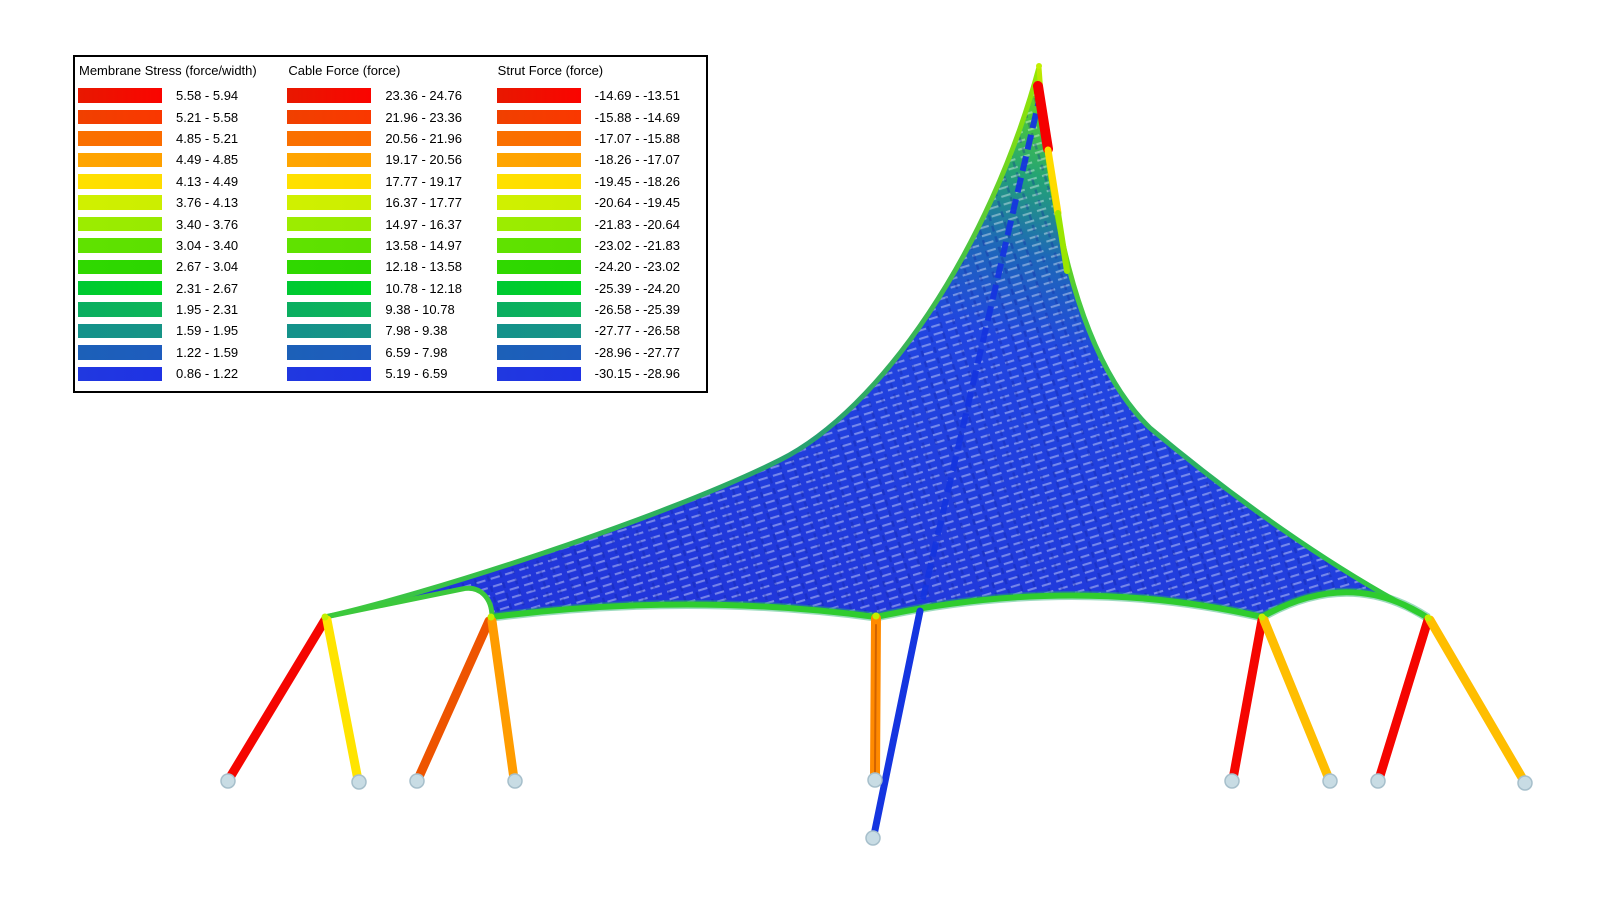  What do you see at coordinates (277, 699) in the screenshot?
I see `strut-a1-left` at bounding box center [277, 699].